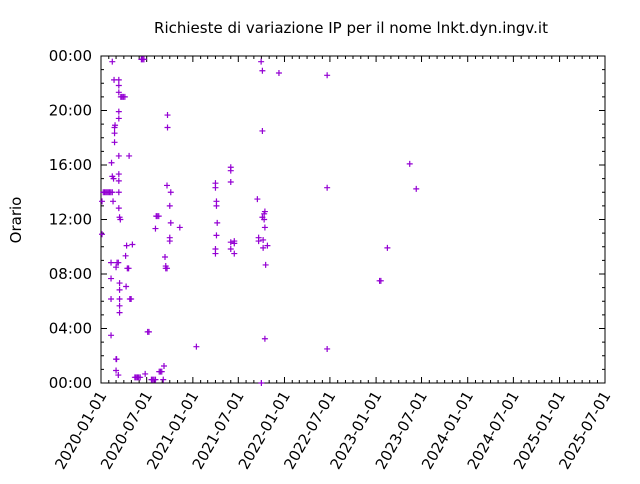  Describe the element at coordinates (70, 165) in the screenshot. I see `y-tick-label: 16:00` at that location.